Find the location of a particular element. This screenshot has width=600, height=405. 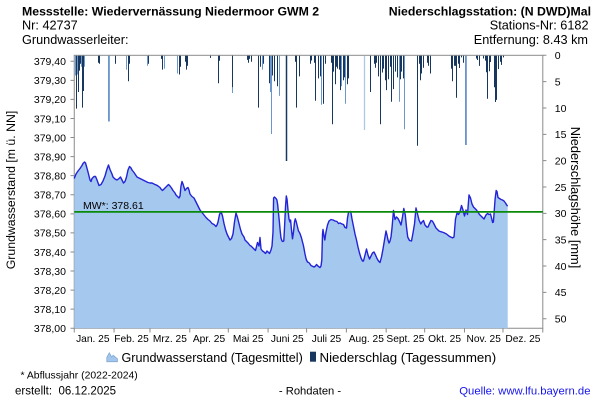

svg-text: 50 is located at coordinates (561, 320).